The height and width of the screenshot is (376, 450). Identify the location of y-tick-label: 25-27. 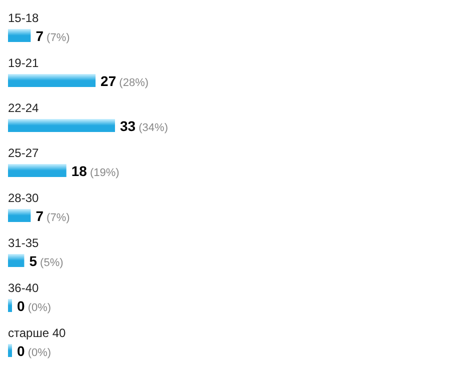
(24, 153).